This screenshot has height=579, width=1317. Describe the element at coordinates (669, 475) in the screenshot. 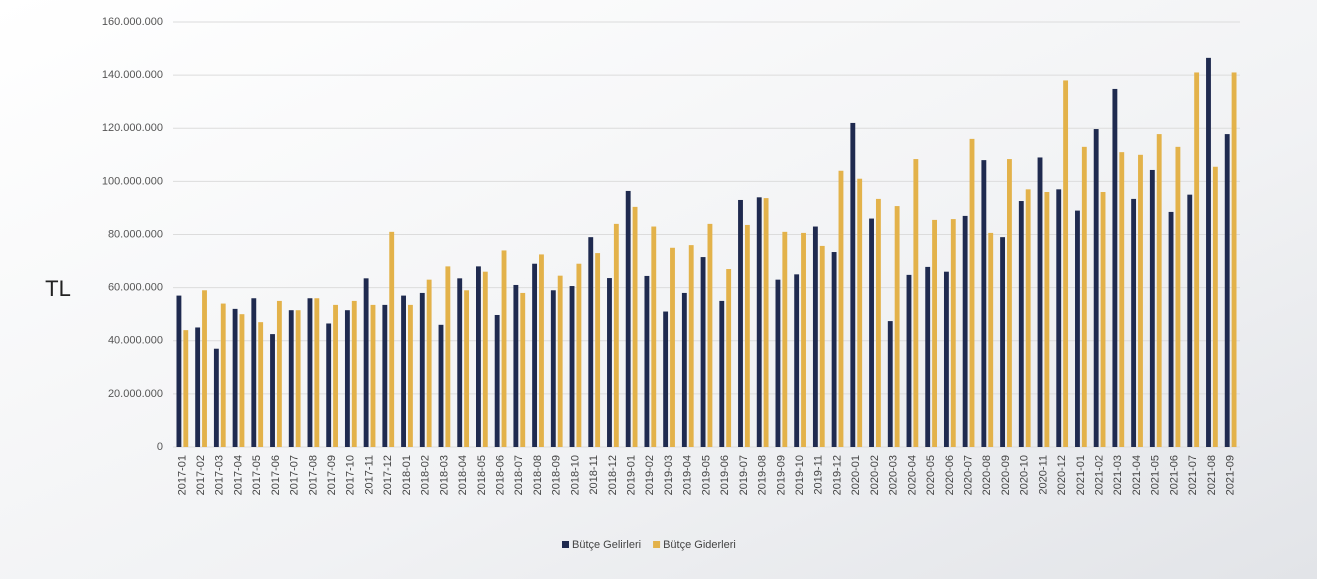

I see `x-tick-label: 2019-03` at that location.